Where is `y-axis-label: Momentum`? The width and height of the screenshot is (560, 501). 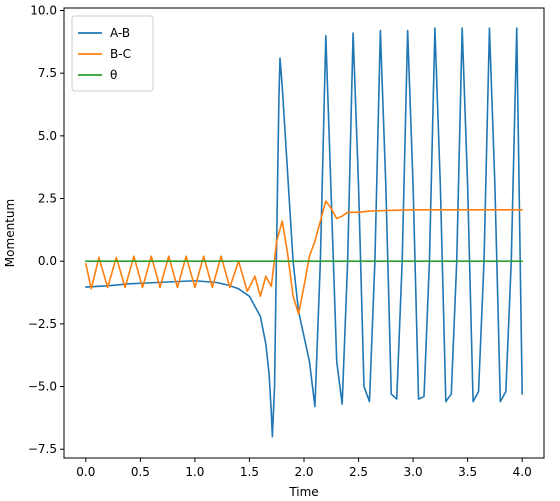 y-axis-label: Momentum is located at coordinates (10, 233).